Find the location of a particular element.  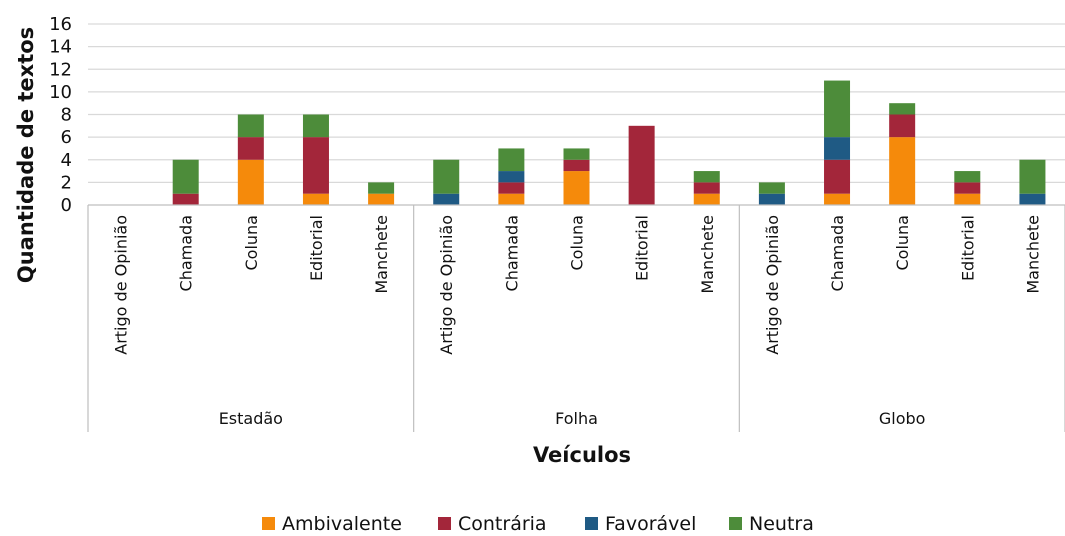

legend-swatch-neutra is located at coordinates (735, 523).